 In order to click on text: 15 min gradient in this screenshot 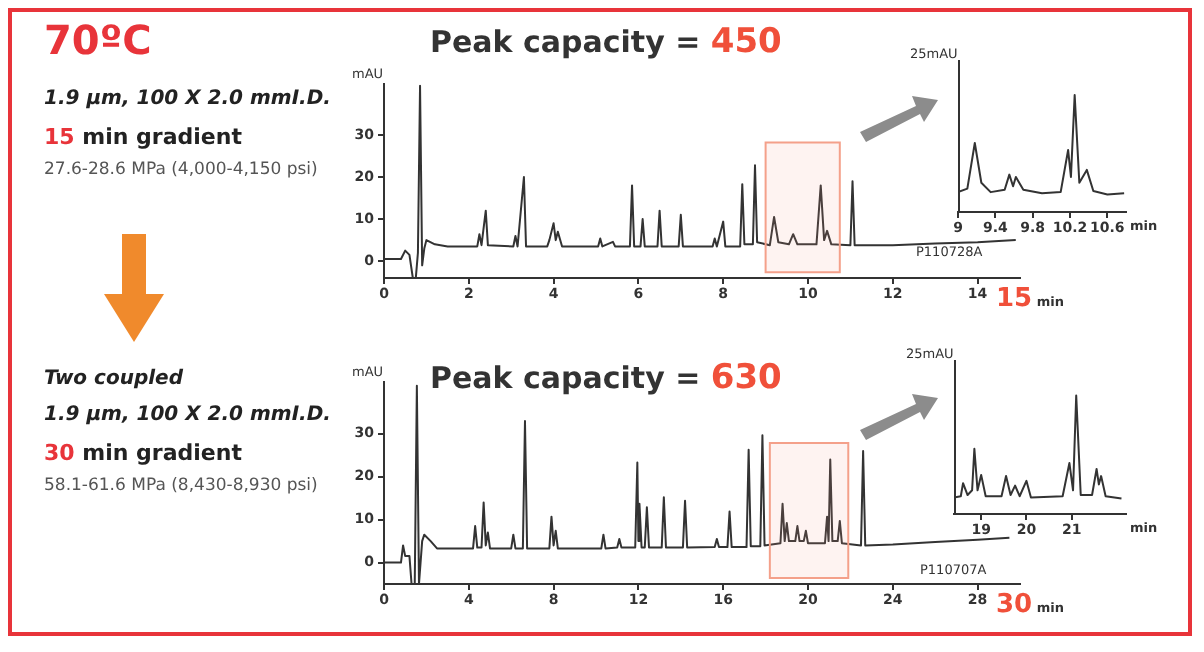, I will do `click(143, 137)`.